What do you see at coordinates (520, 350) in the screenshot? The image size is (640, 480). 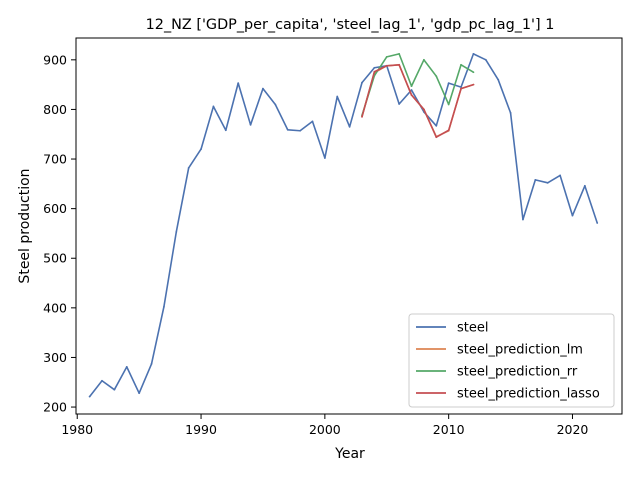 I see `legend-label: steel_prediction_lm` at bounding box center [520, 350].